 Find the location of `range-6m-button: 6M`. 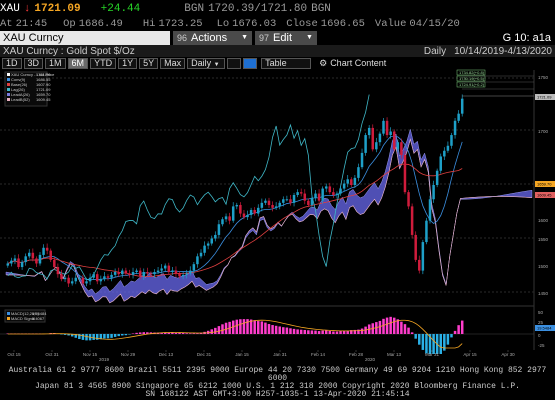

range-6m-button: 6M is located at coordinates (78, 63).